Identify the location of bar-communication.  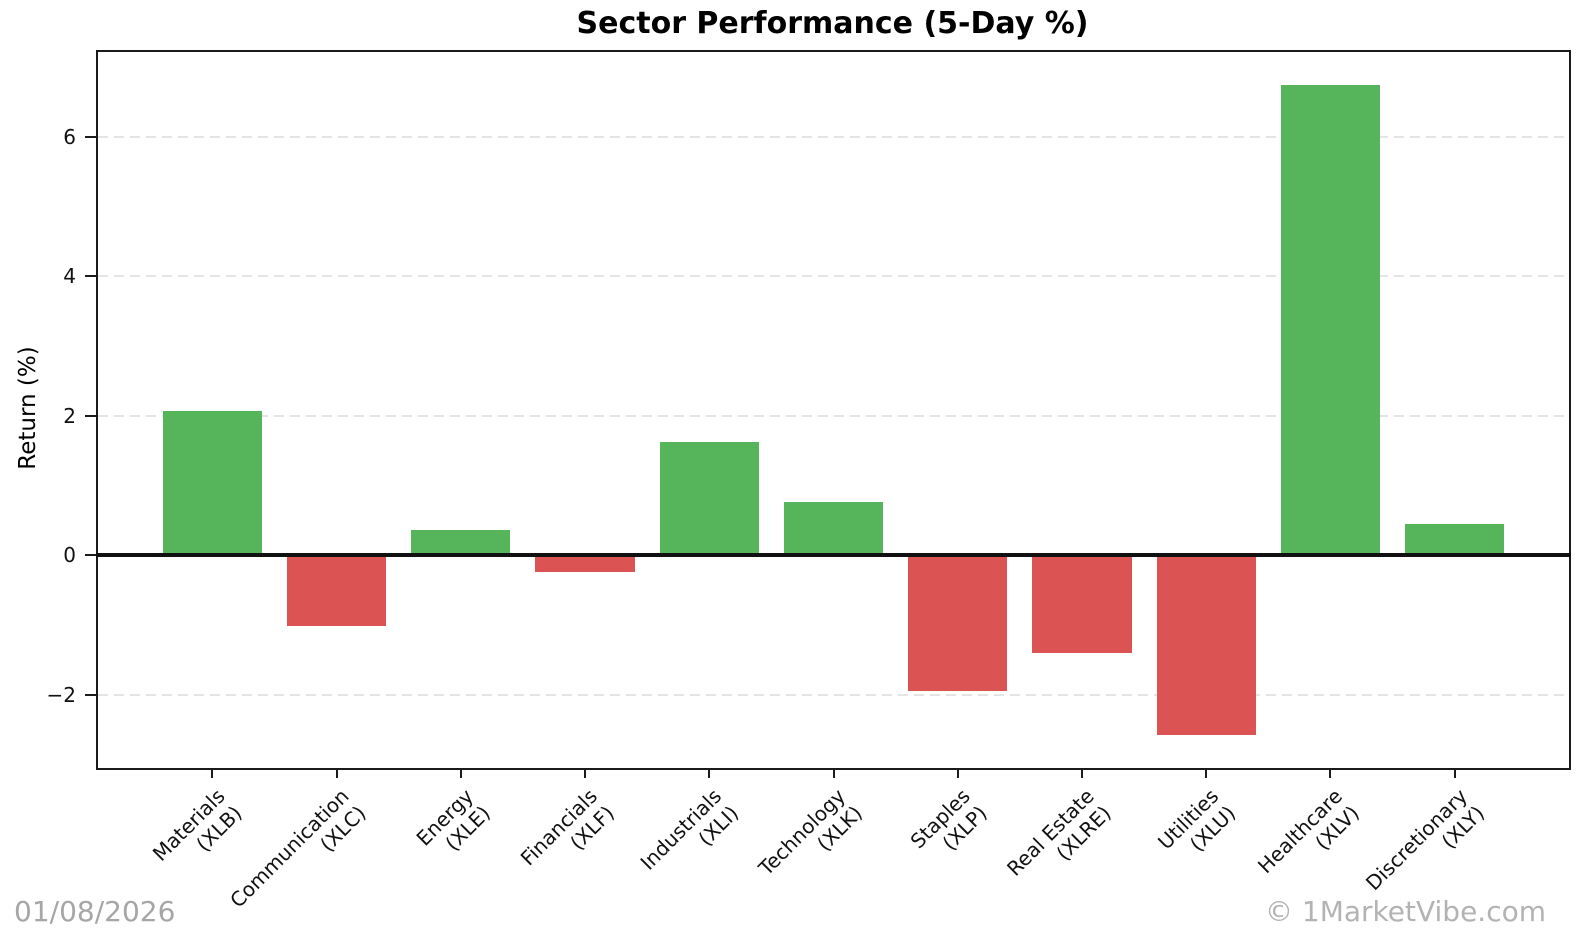
(336, 591).